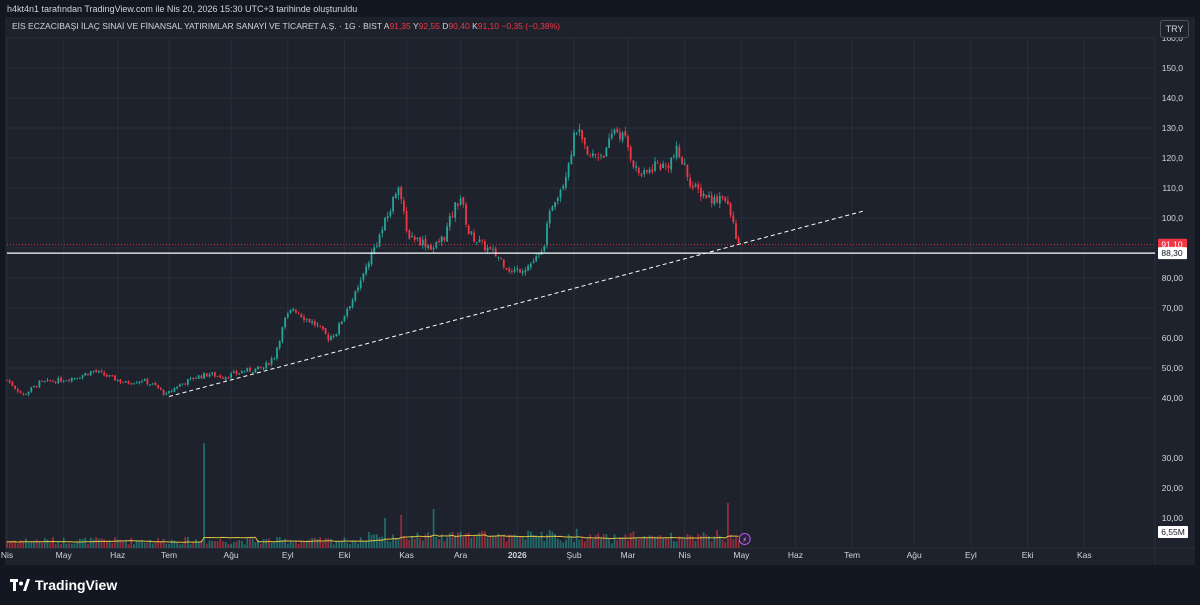 The image size is (1200, 605). I want to click on price-tick-label: 130,0, so click(1173, 128).